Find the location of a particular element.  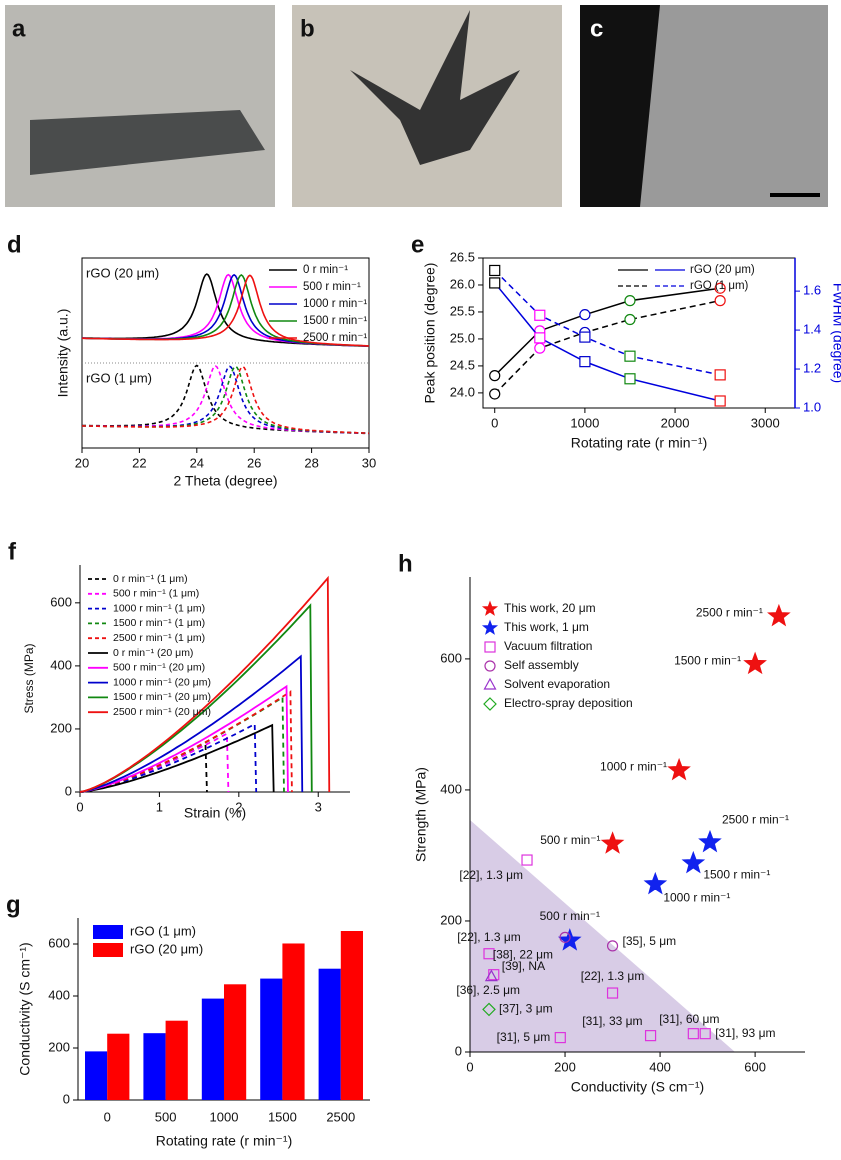

point-label: 500 r min⁻¹ is located at coordinates (570, 840).